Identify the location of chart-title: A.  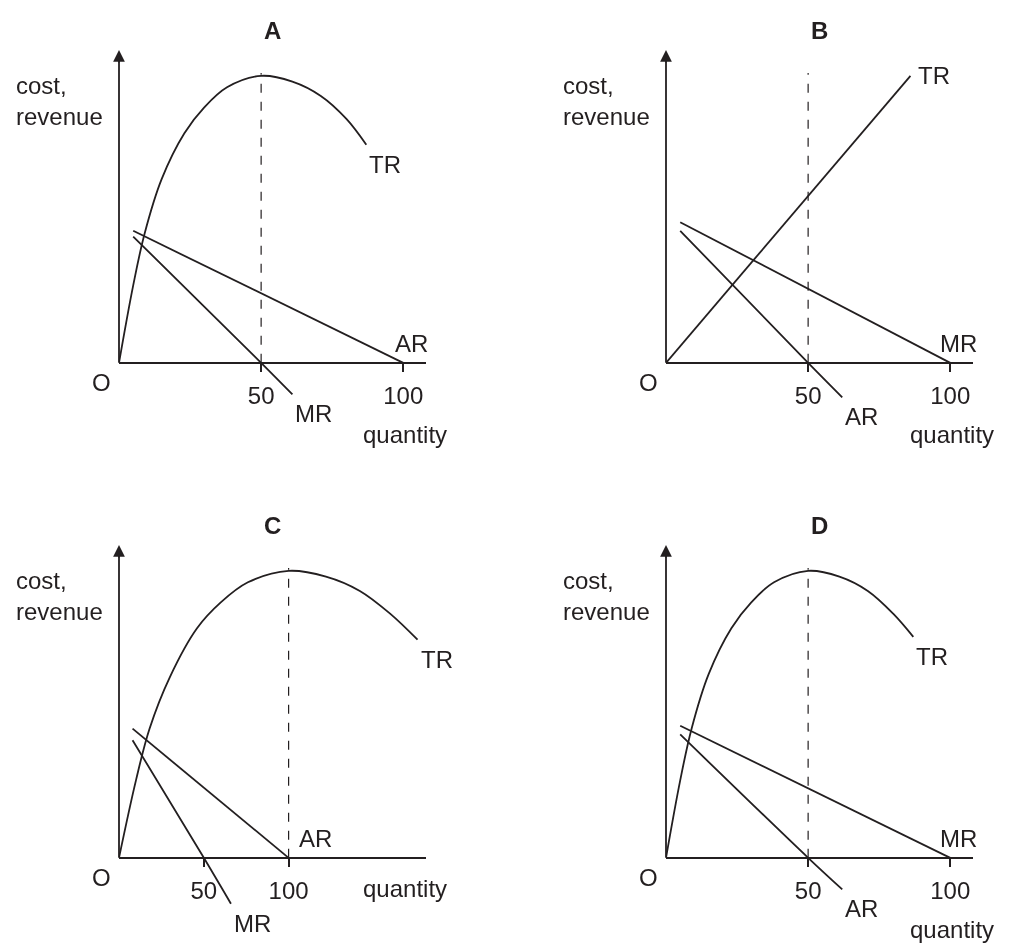
(273, 30).